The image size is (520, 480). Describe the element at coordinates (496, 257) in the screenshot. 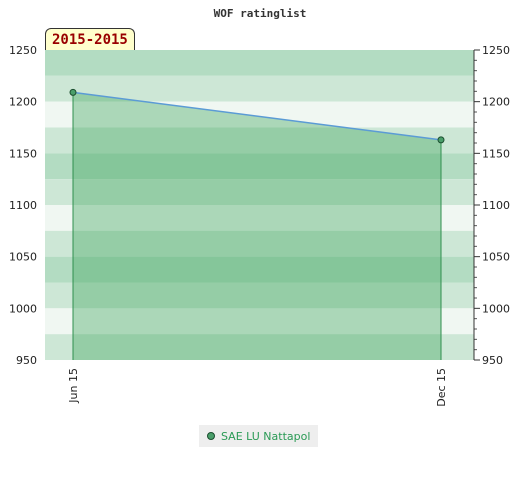

I see `y-tick-label-right: 1050` at that location.